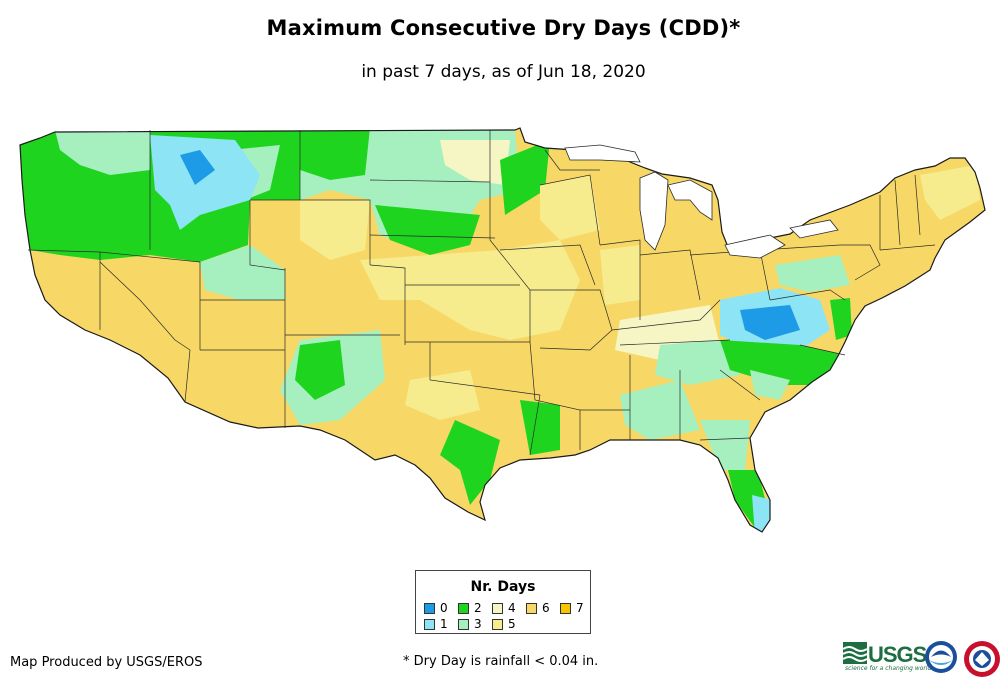 This screenshot has height=691, width=1007. I want to click on great-lakes, so click(701, 201).